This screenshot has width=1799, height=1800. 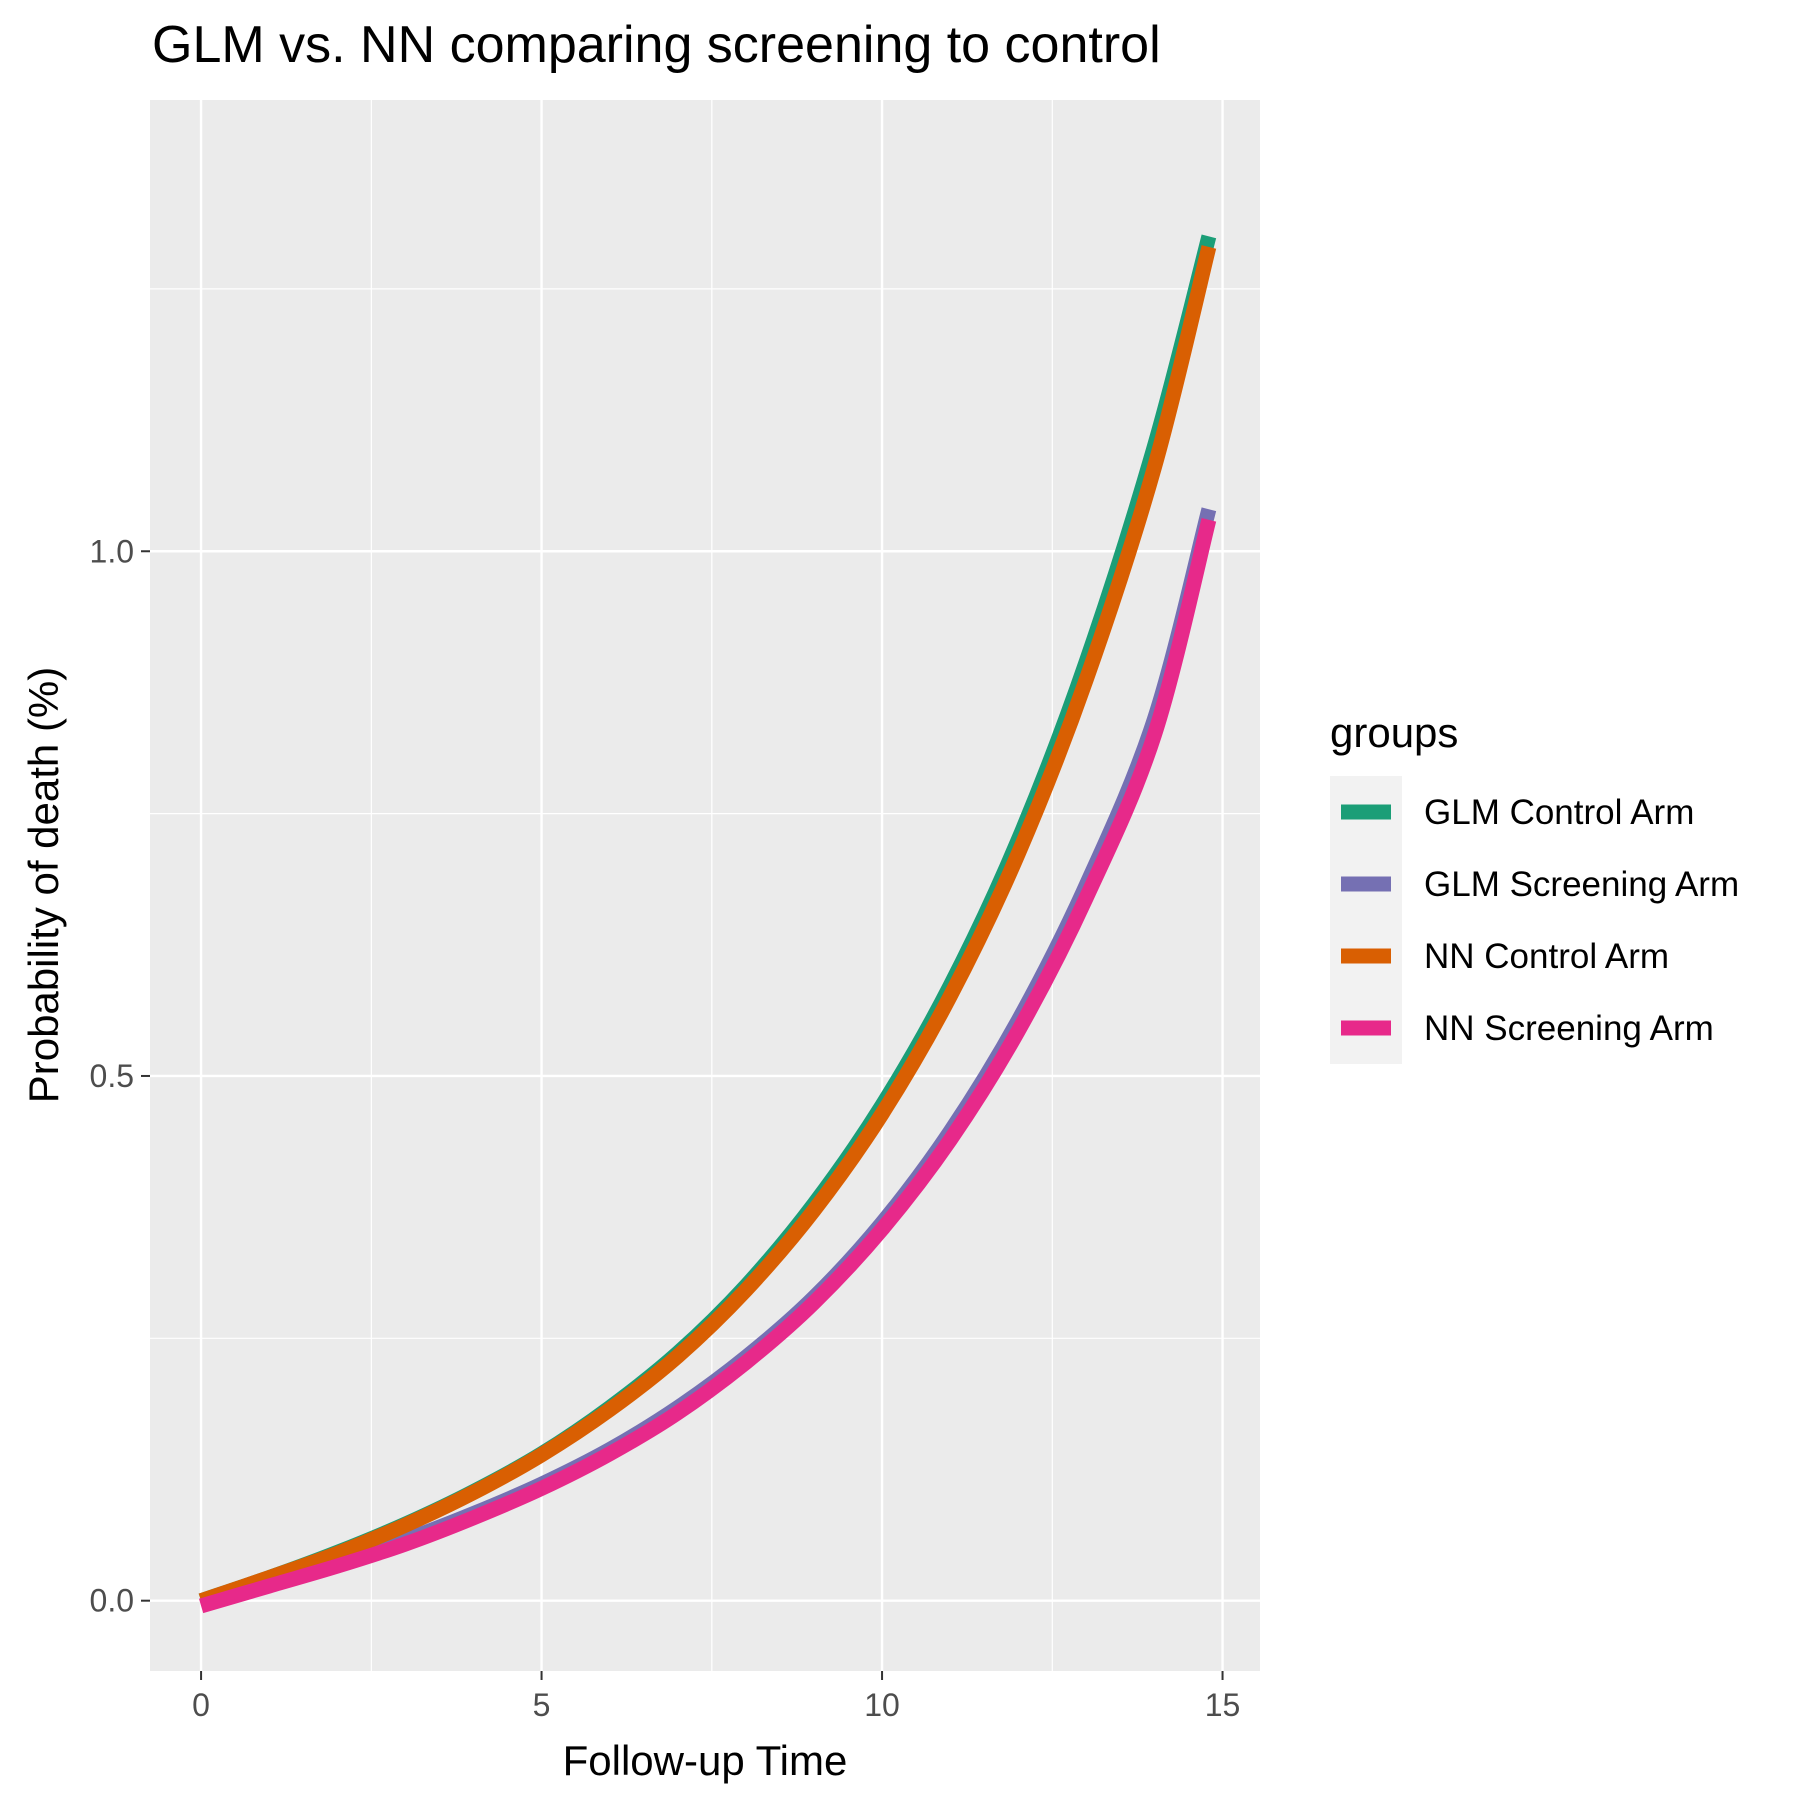 I want to click on x-axis: 0 5 10 15, so click(x=716, y=1697).